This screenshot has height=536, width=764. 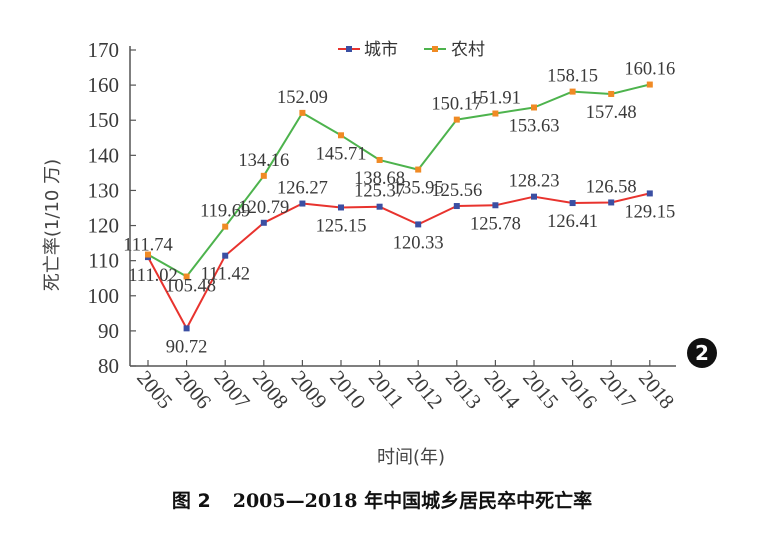 I want to click on x-tick-label: 2005, so click(x=154, y=390).